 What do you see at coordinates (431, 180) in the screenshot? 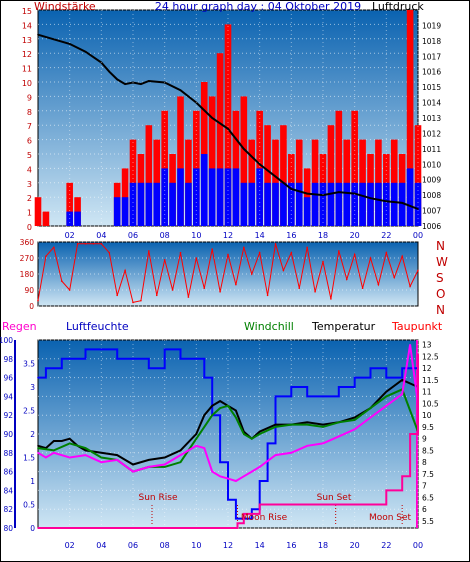
I see `pressure-tick-label-3: 1009` at bounding box center [431, 180].